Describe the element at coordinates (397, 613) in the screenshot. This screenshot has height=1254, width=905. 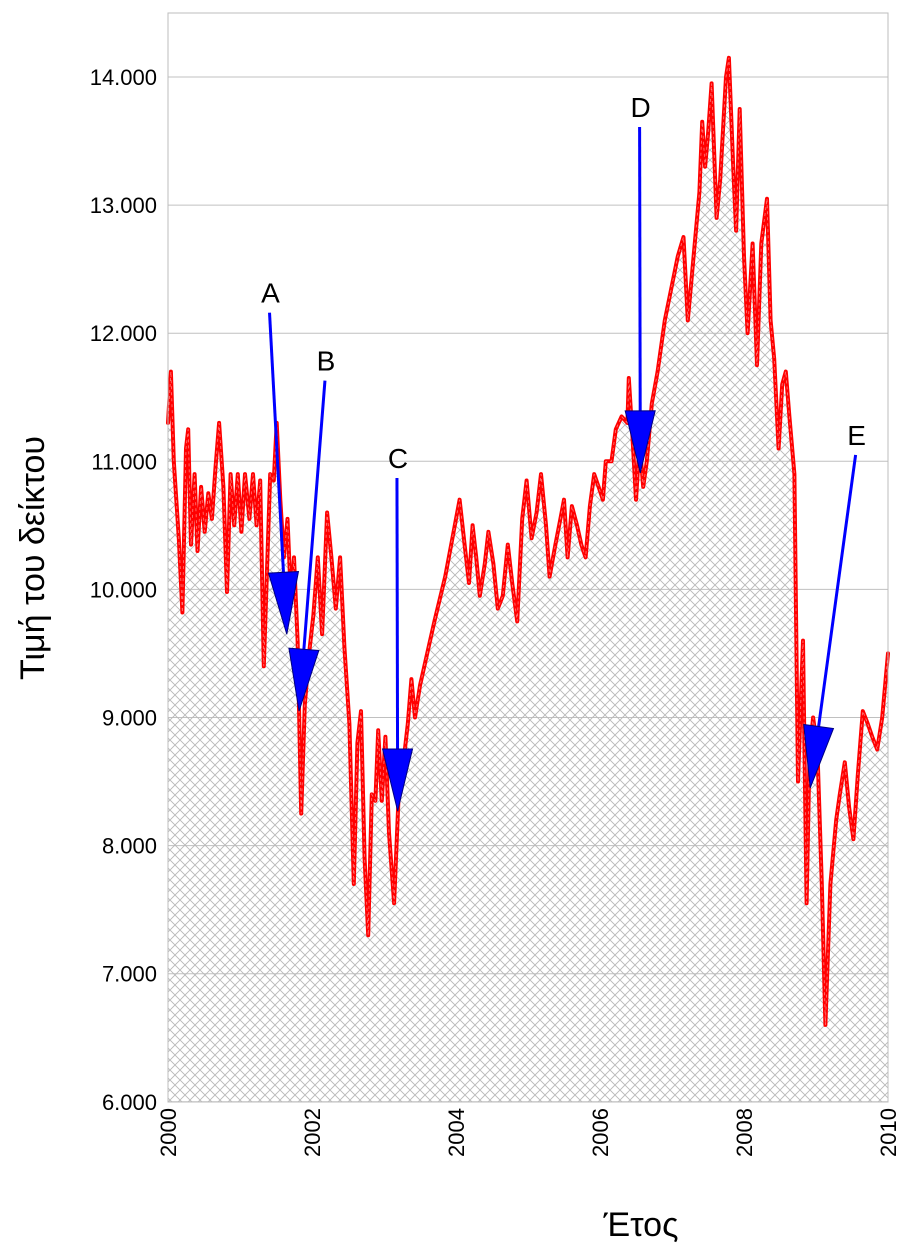
I see `arrow-c-shaft` at that location.